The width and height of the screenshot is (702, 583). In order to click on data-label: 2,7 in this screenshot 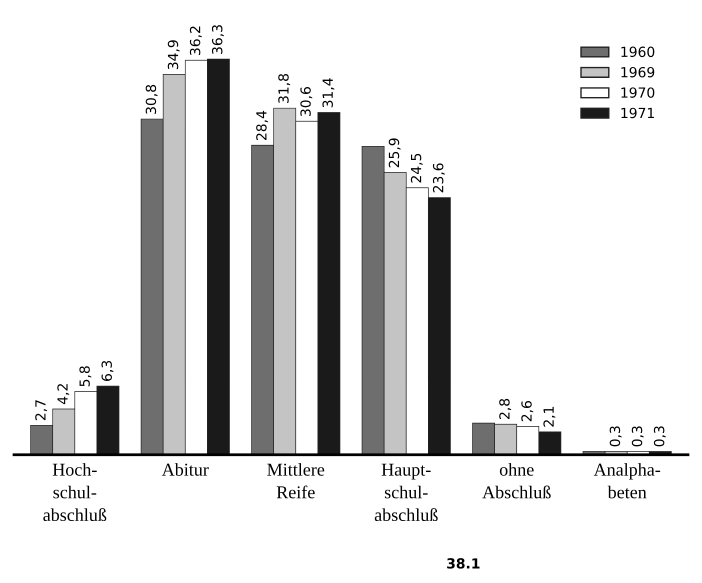, I will do `click(41, 410)`.